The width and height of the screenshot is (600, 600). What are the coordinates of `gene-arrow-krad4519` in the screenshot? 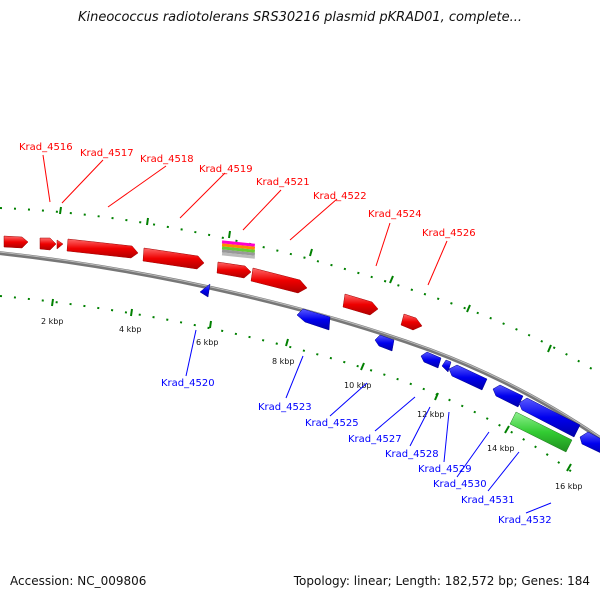 It's located at (173, 258).